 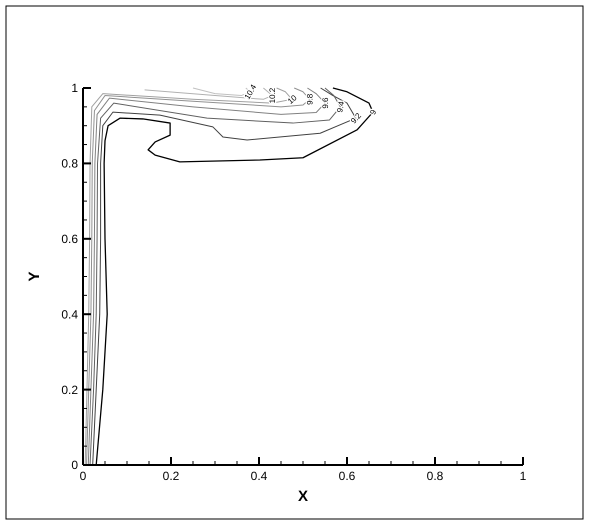 What do you see at coordinates (272, 95) in the screenshot?
I see `text: 10.2` at bounding box center [272, 95].